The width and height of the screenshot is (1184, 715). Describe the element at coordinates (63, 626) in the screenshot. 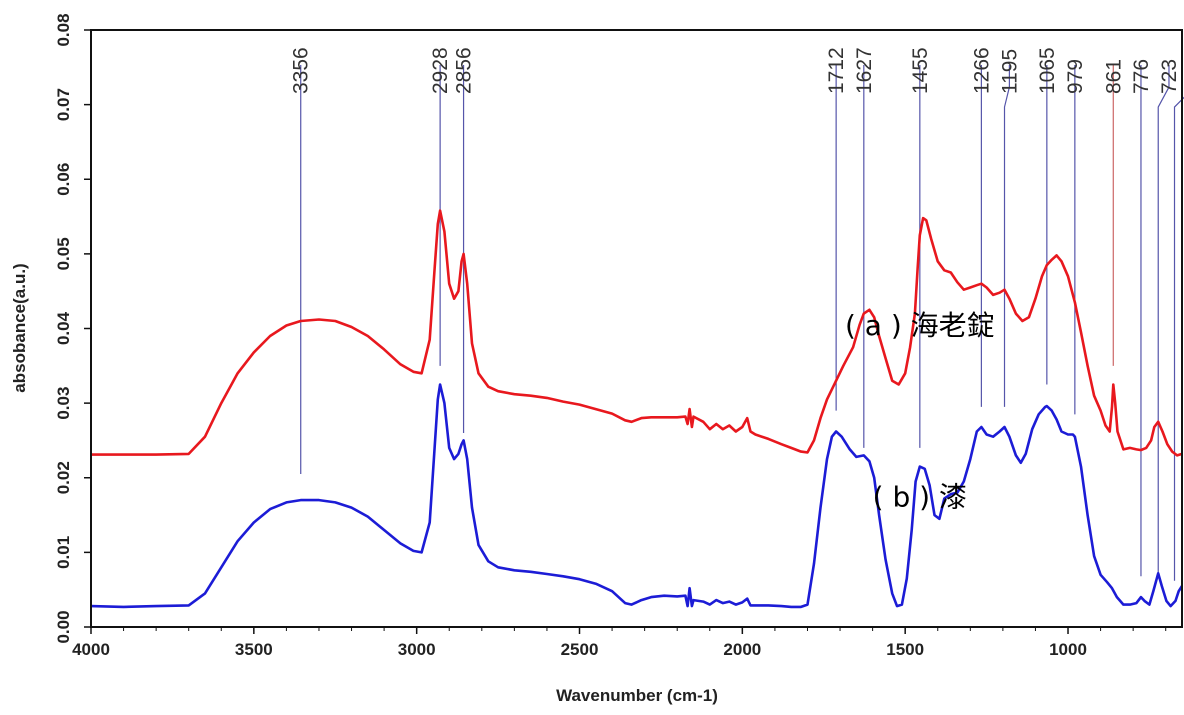

I see `y-tick-label: 0.00` at that location.